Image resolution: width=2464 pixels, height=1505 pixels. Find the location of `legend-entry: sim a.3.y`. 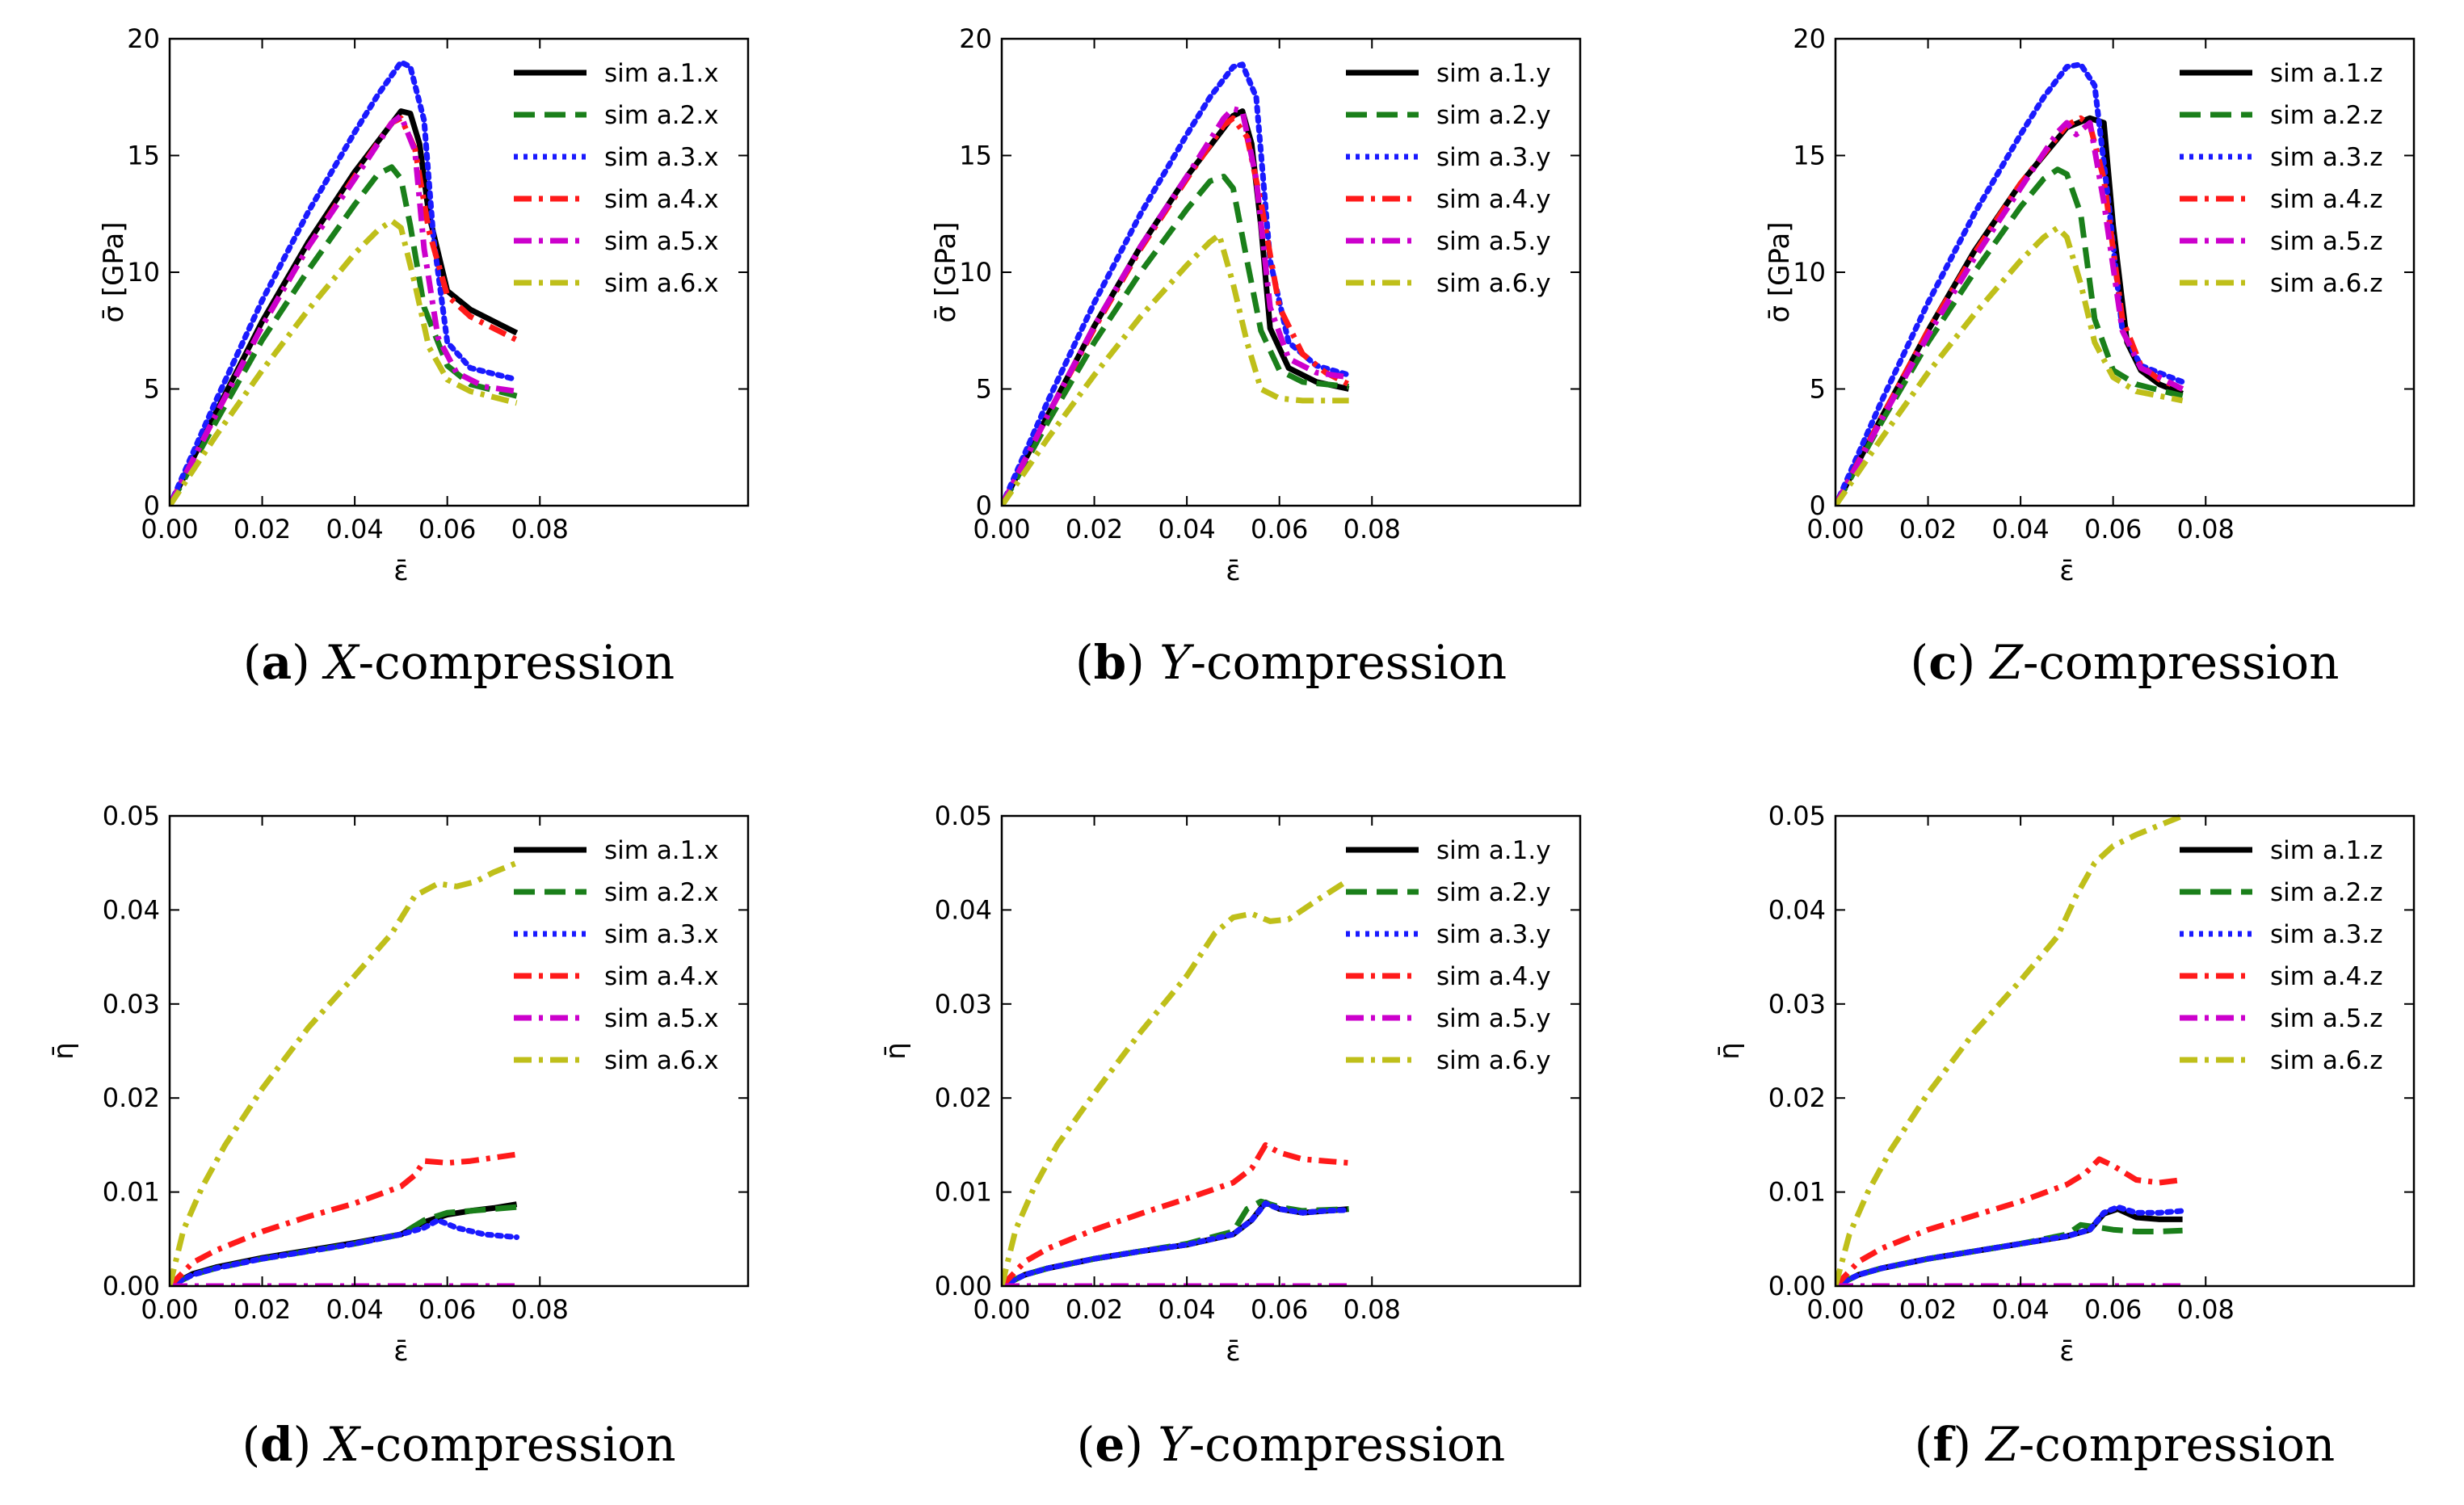

legend-entry: sim a.3.y is located at coordinates (1493, 935).